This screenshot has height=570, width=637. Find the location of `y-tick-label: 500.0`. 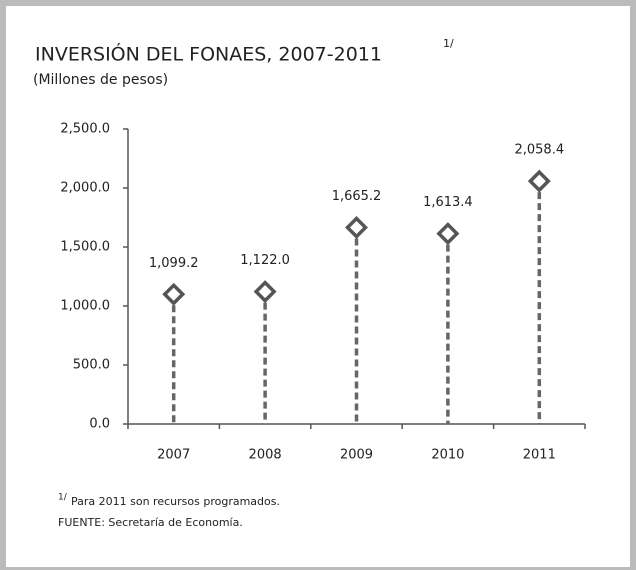

y-tick-label: 500.0 is located at coordinates (91, 365).